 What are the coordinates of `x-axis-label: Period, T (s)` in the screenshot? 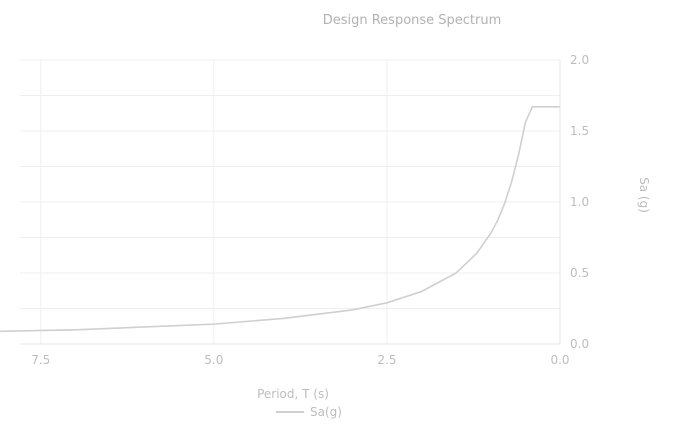 It's located at (293, 394).